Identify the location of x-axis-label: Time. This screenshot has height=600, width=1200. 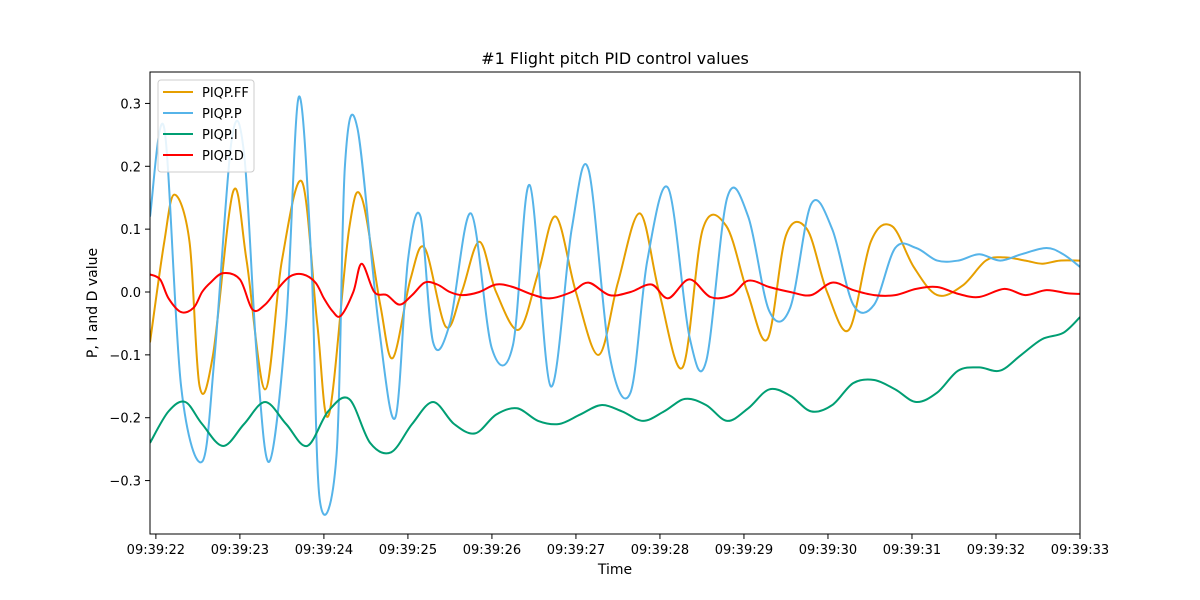
(614, 570).